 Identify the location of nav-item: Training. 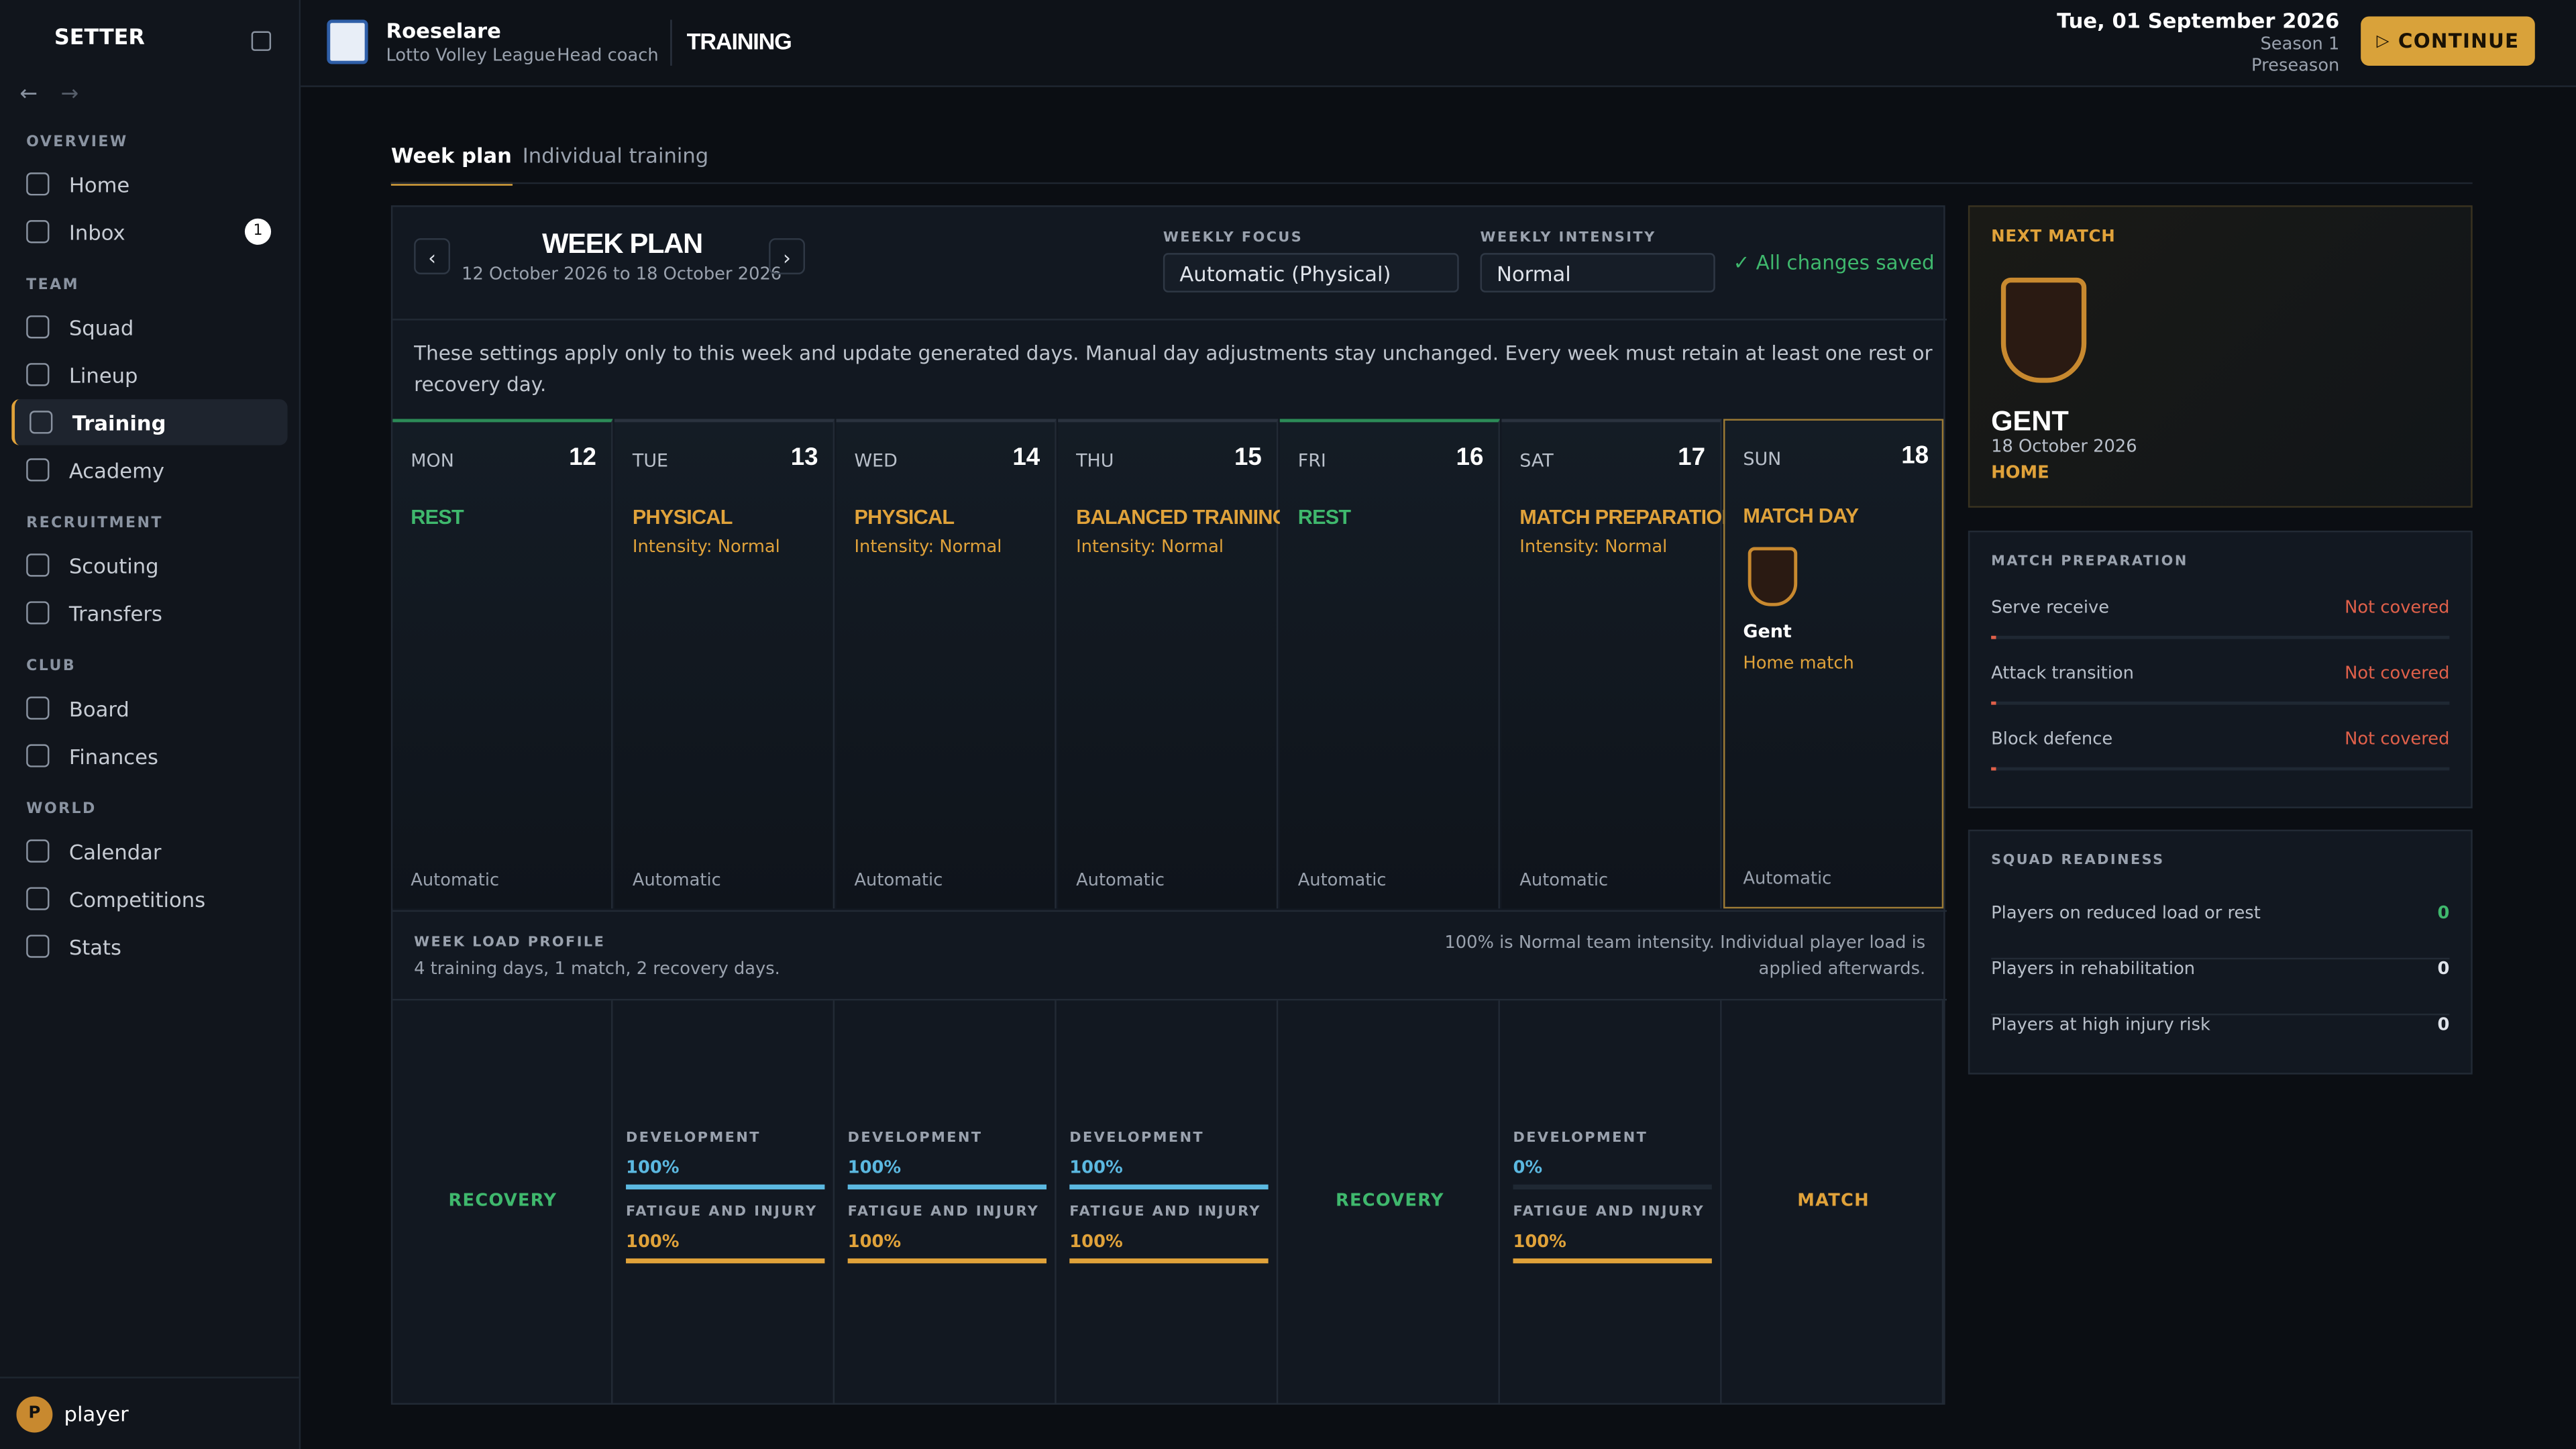
(149, 422).